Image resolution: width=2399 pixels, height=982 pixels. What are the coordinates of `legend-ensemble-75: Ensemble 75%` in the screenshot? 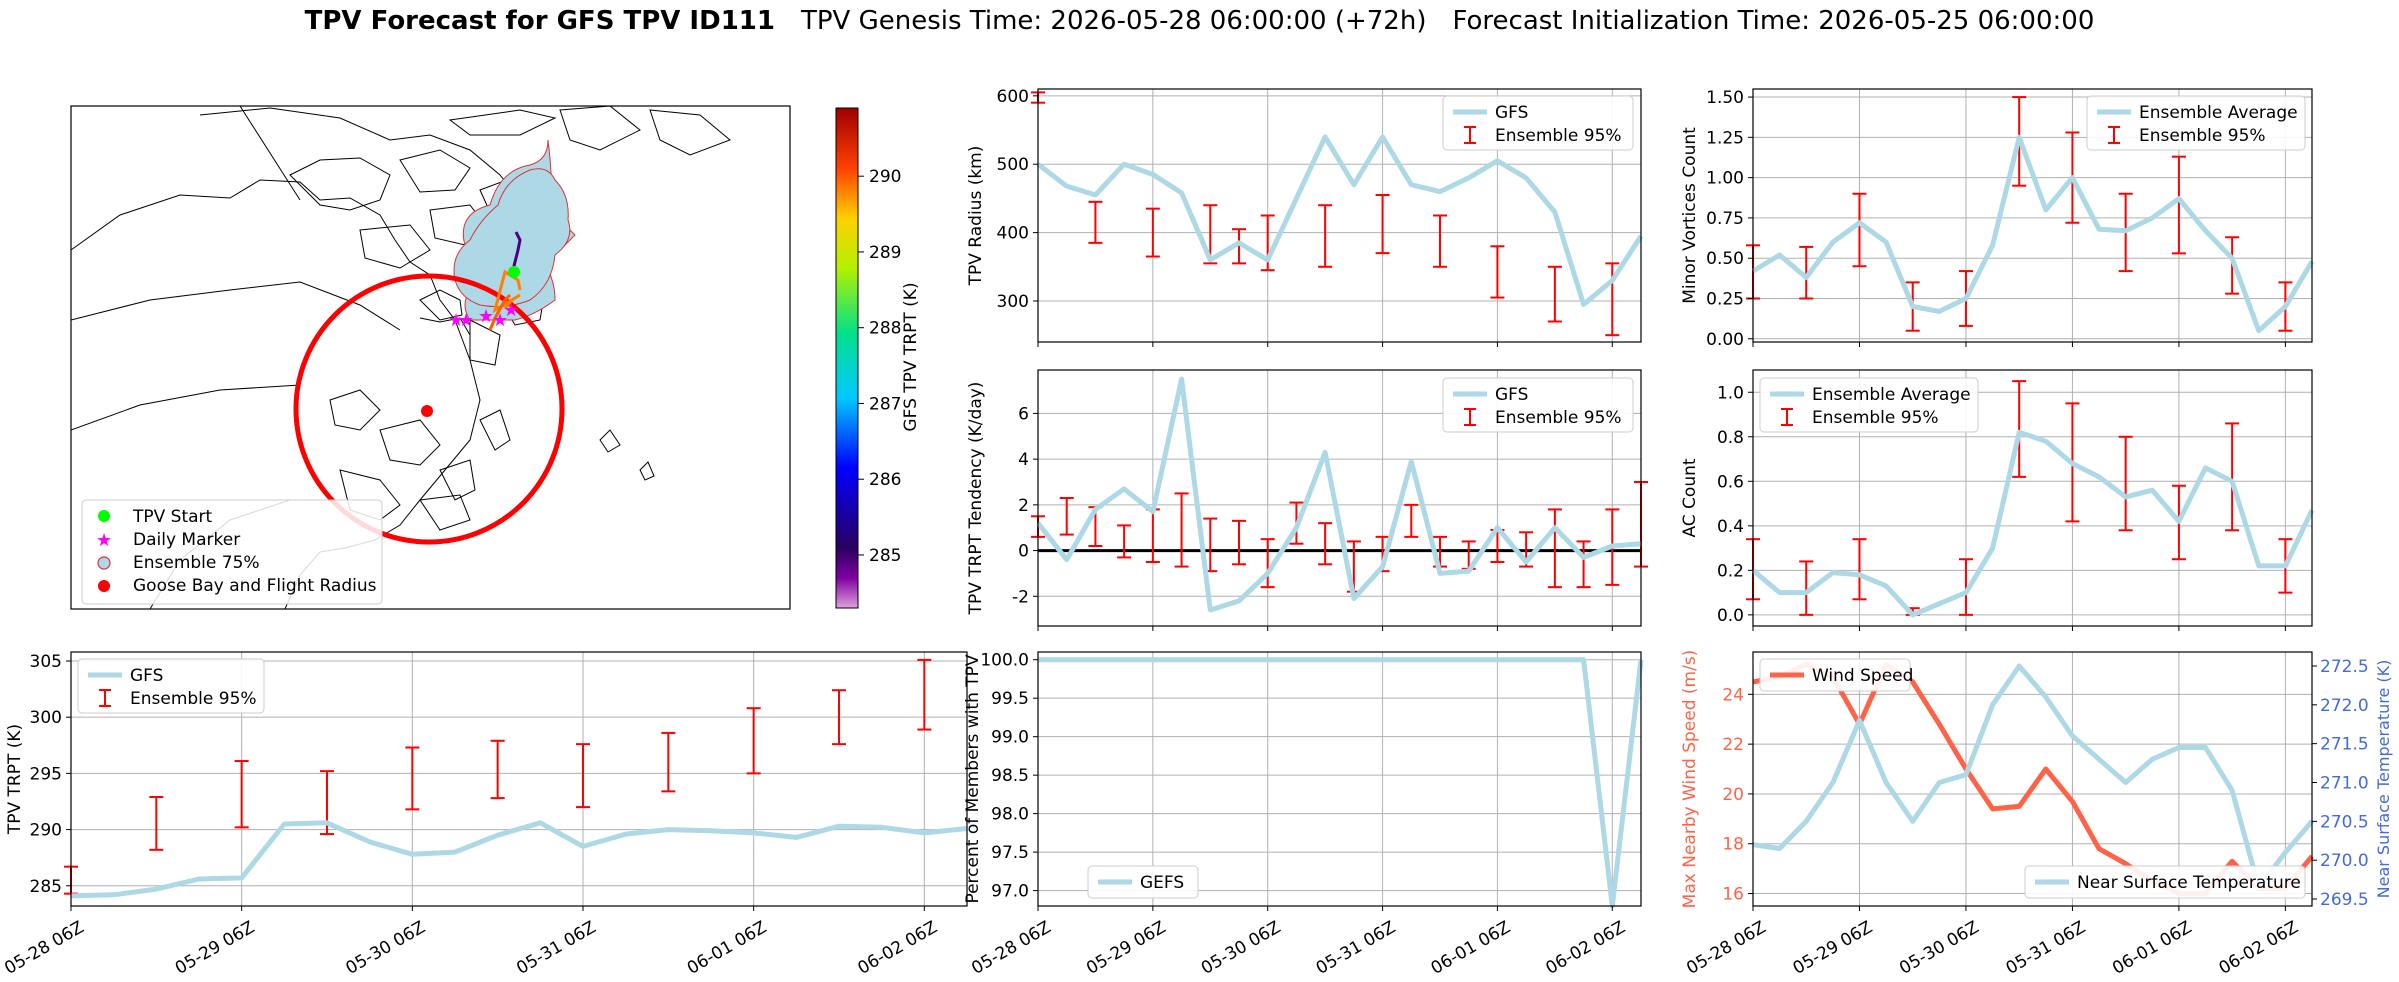 It's located at (196, 563).